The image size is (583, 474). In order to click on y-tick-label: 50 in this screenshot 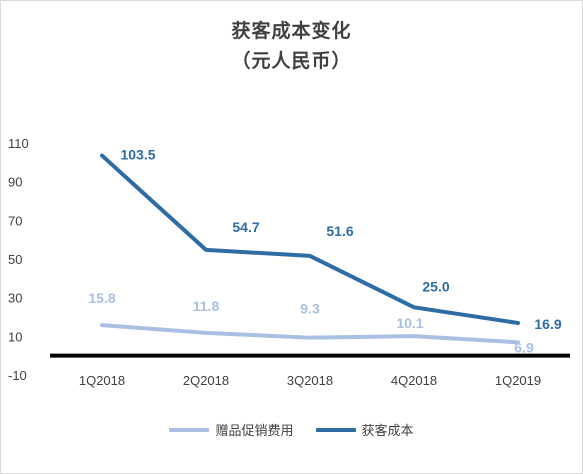, I will do `click(15, 259)`.